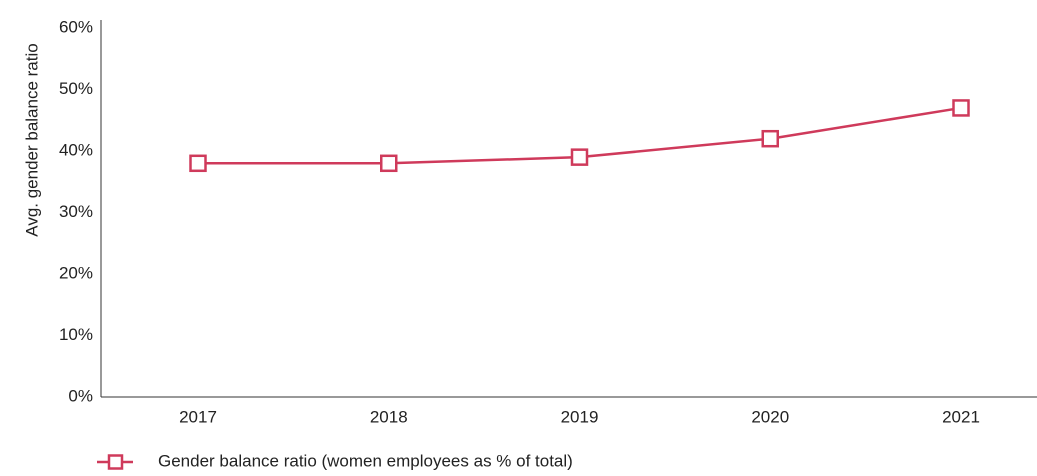 Image resolution: width=1037 pixels, height=476 pixels. I want to click on x-tick-label: 2020, so click(770, 416).